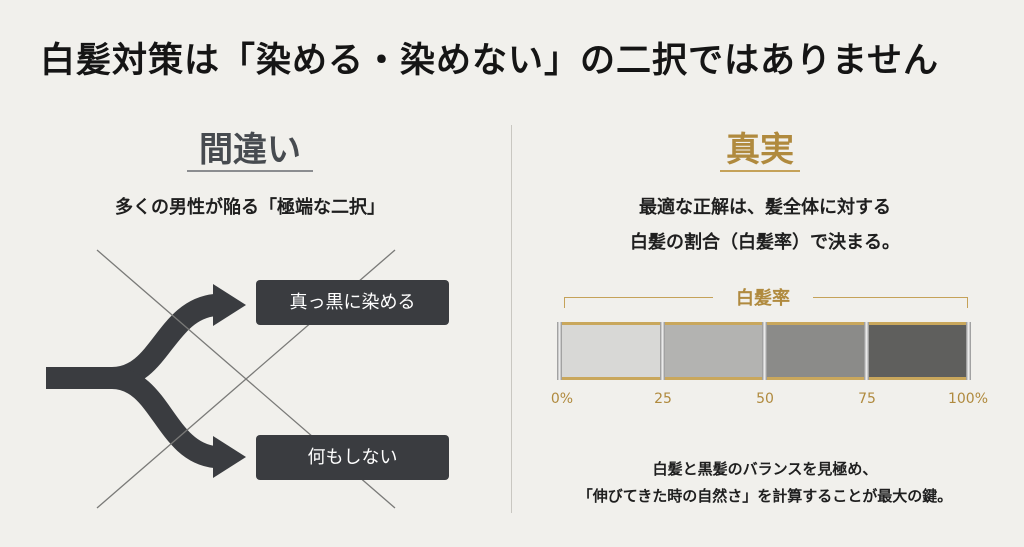 The height and width of the screenshot is (547, 1024). Describe the element at coordinates (765, 469) in the screenshot. I see `bottom-text-line1: 白髪と黒髪のバランスを見極め、` at that location.